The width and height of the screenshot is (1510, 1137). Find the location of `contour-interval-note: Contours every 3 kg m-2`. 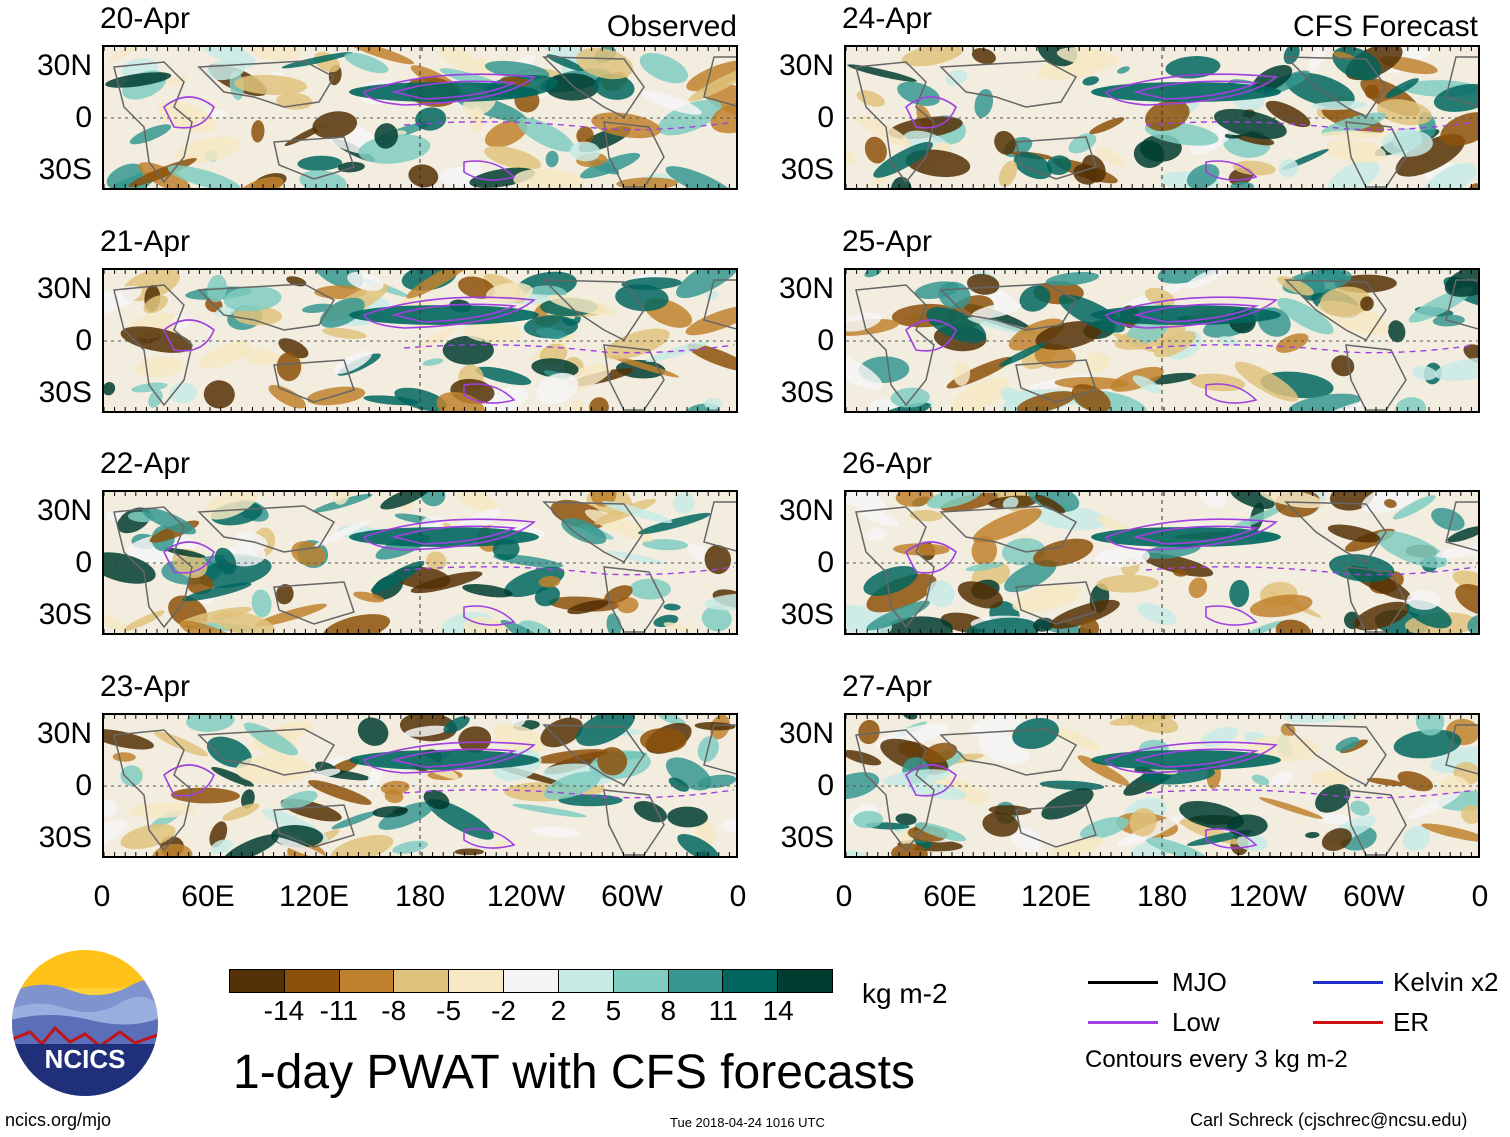

contour-interval-note: Contours every 3 kg m-2 is located at coordinates (1216, 1059).